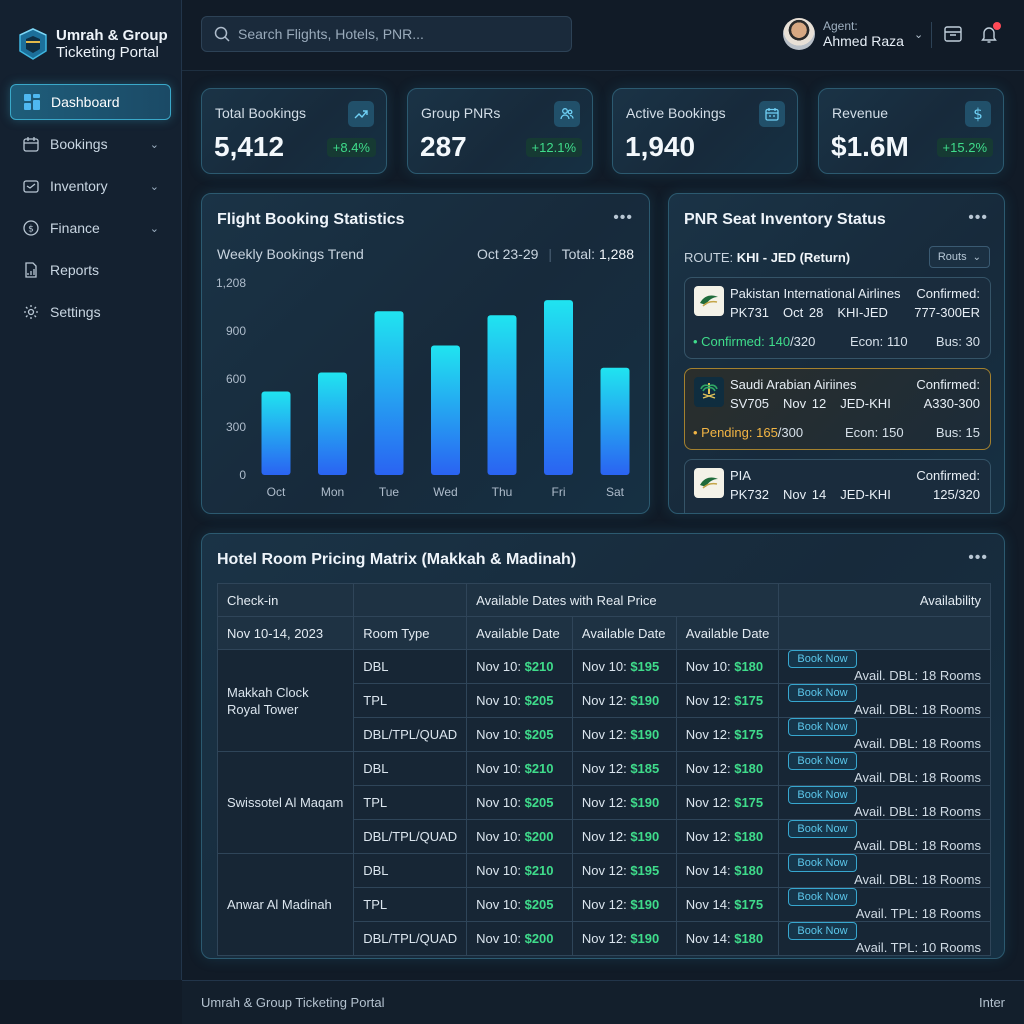 The width and height of the screenshot is (1024, 1024). What do you see at coordinates (953, 34) in the screenshot?
I see `inbox-icon` at bounding box center [953, 34].